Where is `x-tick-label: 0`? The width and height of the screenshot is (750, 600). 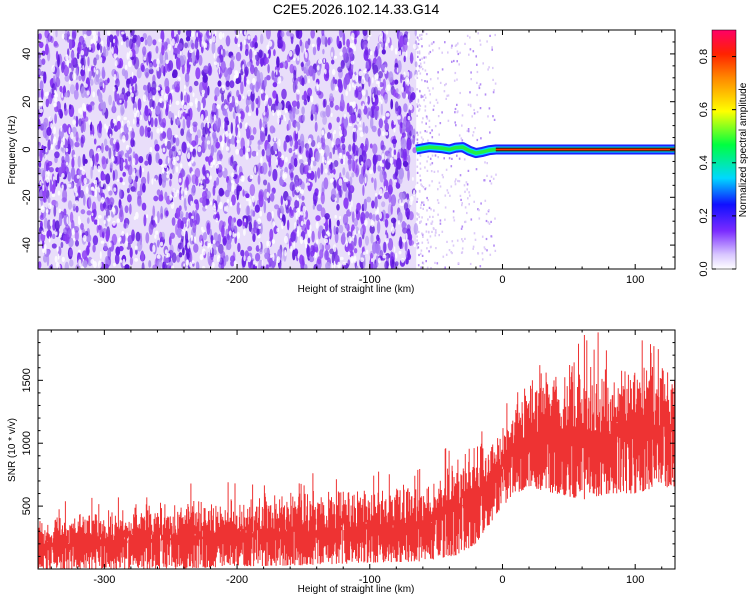
x-tick-label: 0 is located at coordinates (502, 280).